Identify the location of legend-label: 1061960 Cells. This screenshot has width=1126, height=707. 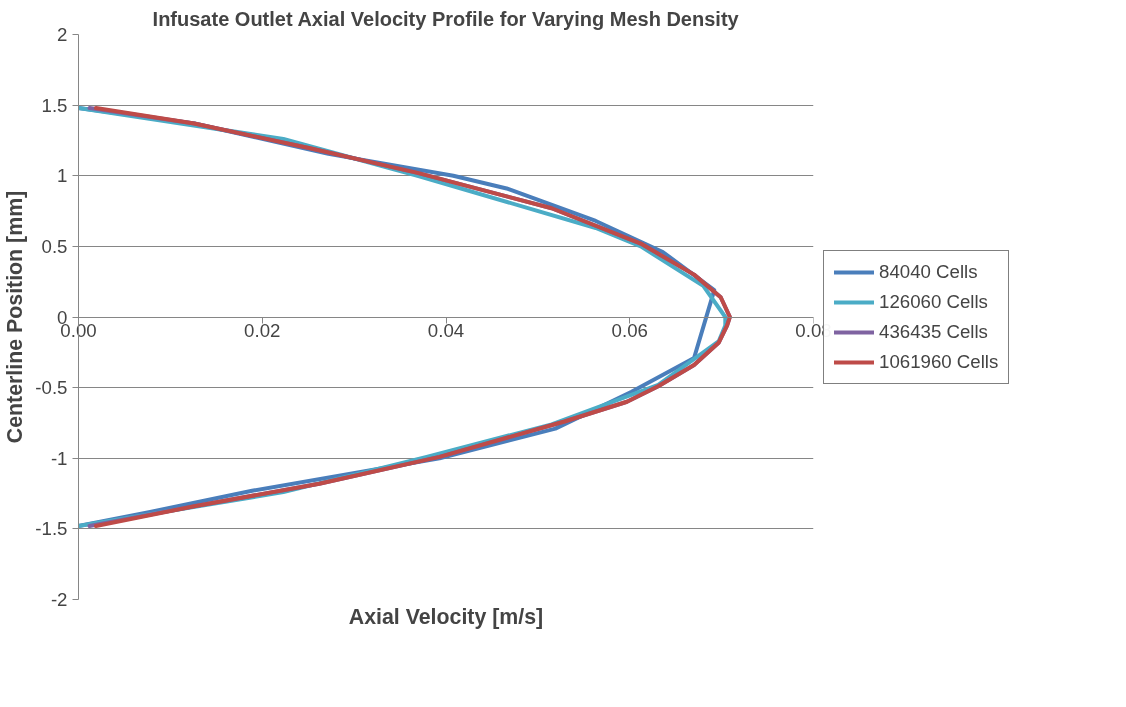
(939, 361).